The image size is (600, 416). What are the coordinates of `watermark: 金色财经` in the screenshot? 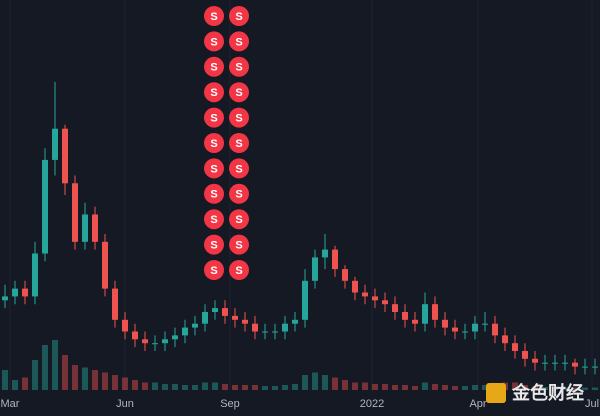 It's located at (535, 393).